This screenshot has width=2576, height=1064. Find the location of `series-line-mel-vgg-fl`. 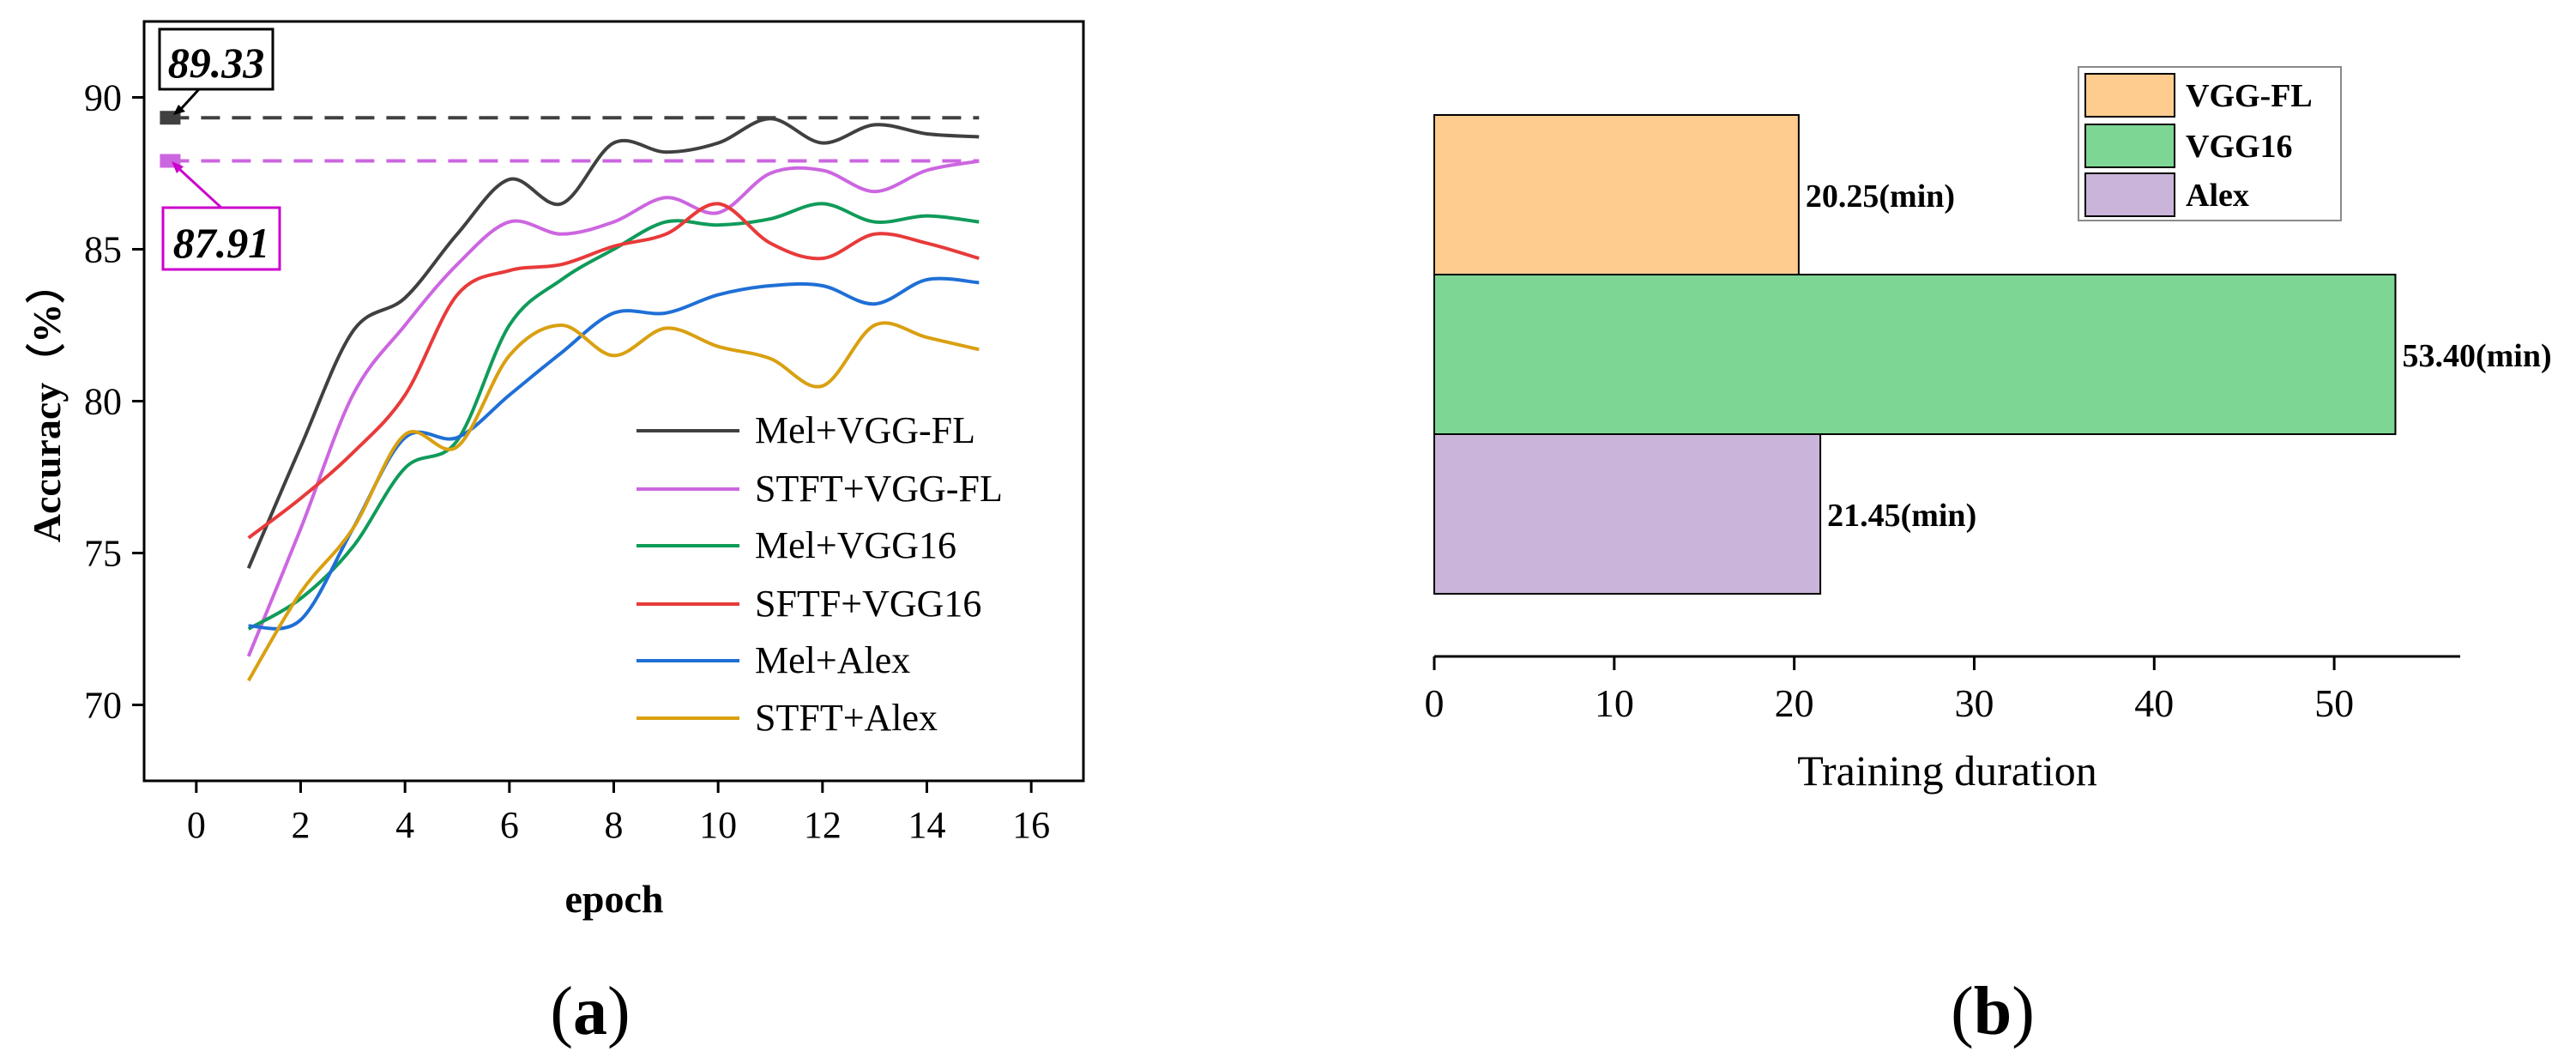

series-line-mel-vgg-fl is located at coordinates (613, 343).